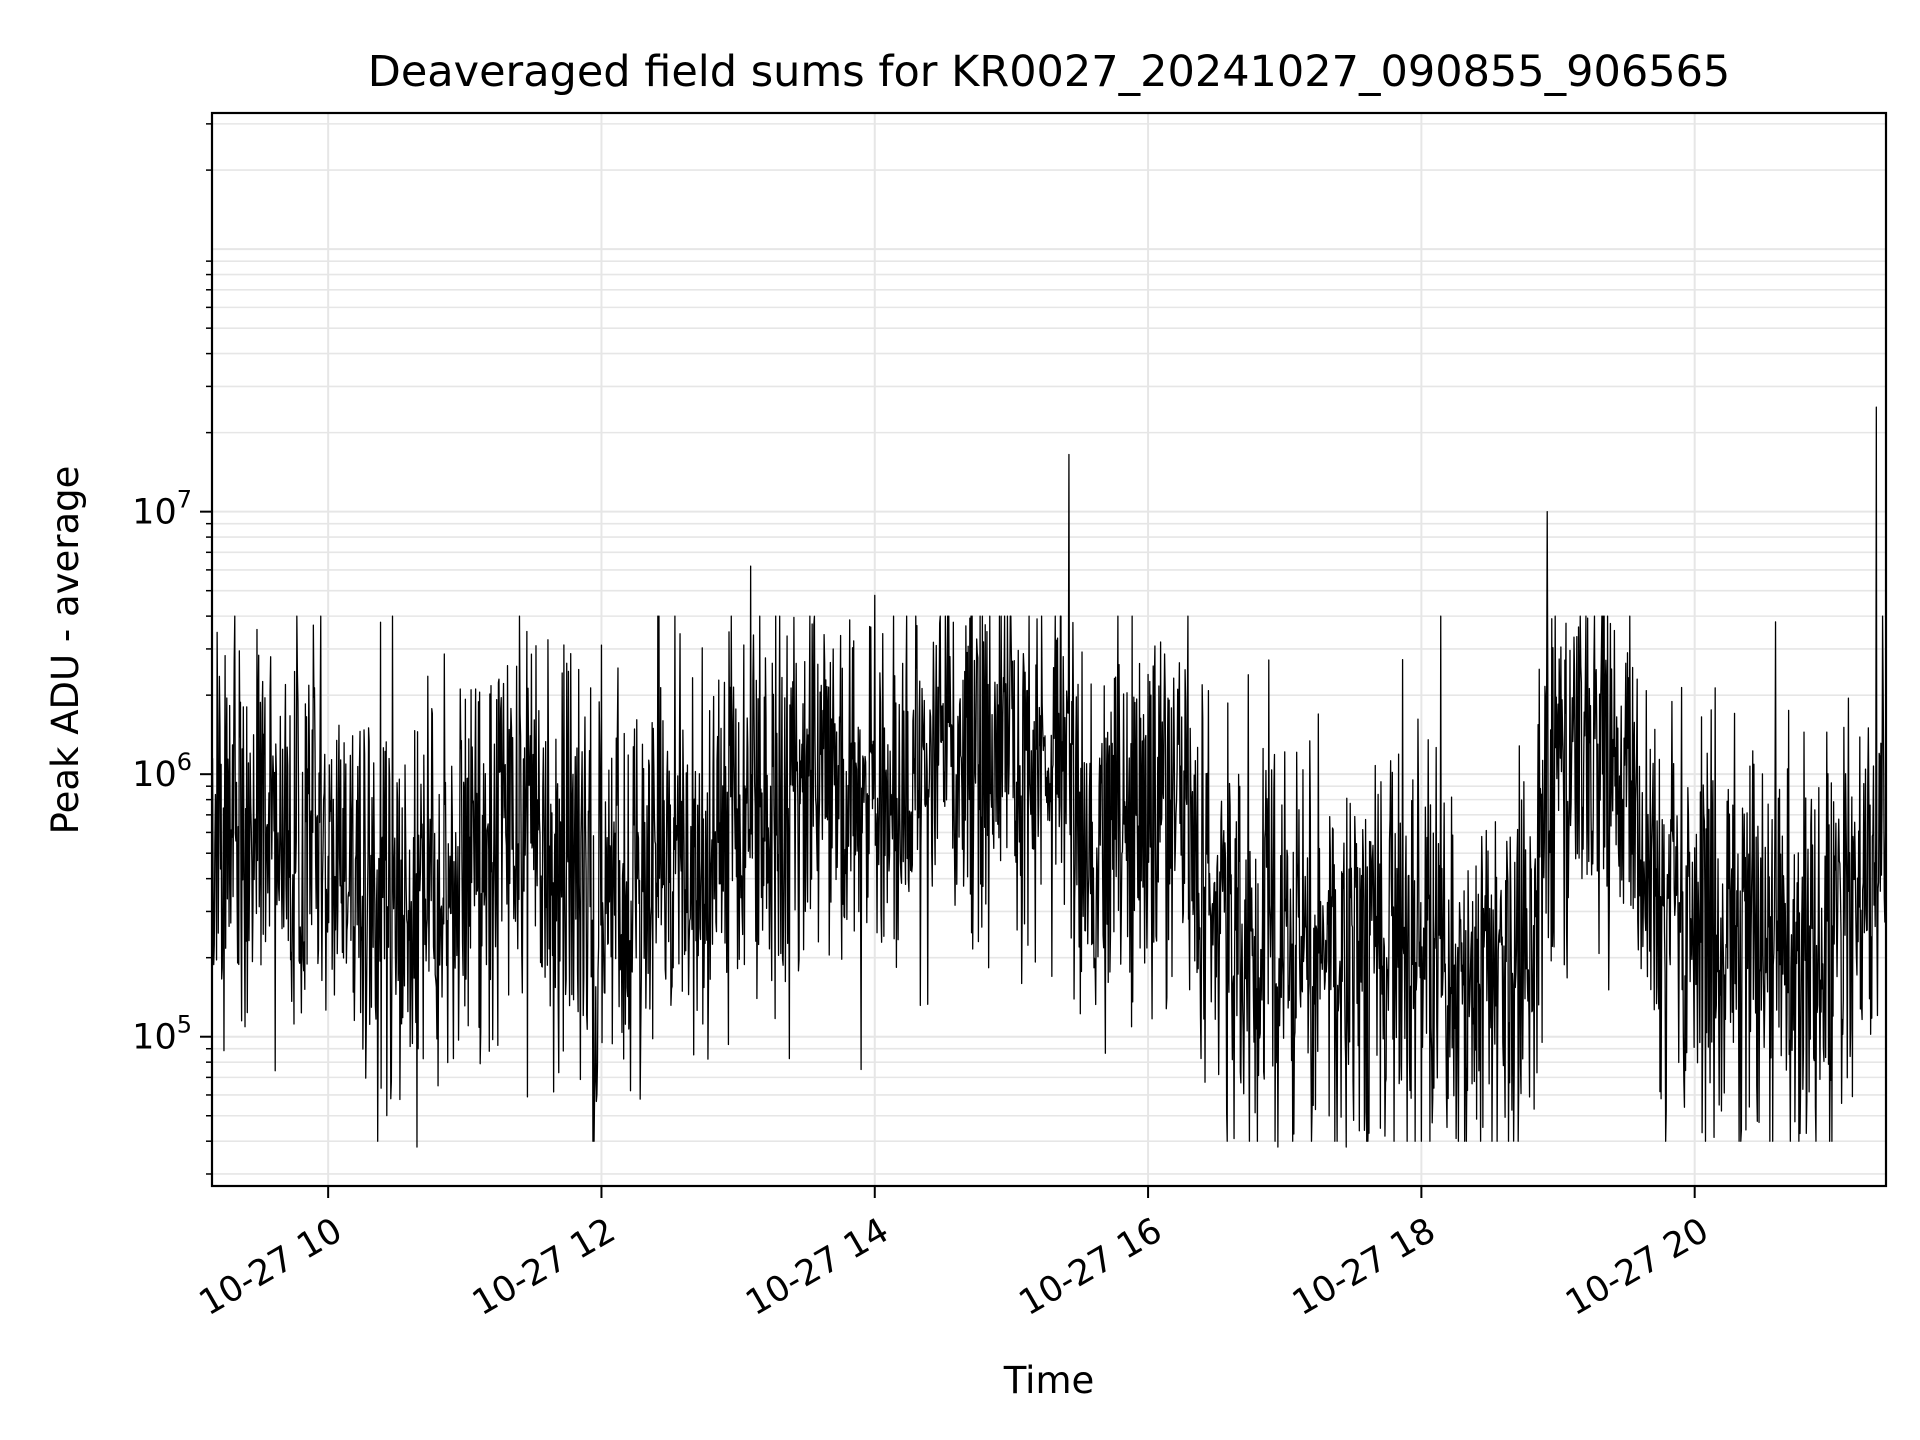 The height and width of the screenshot is (1440, 1920). I want to click on y-tick-label: 10⁷, so click(162, 509).